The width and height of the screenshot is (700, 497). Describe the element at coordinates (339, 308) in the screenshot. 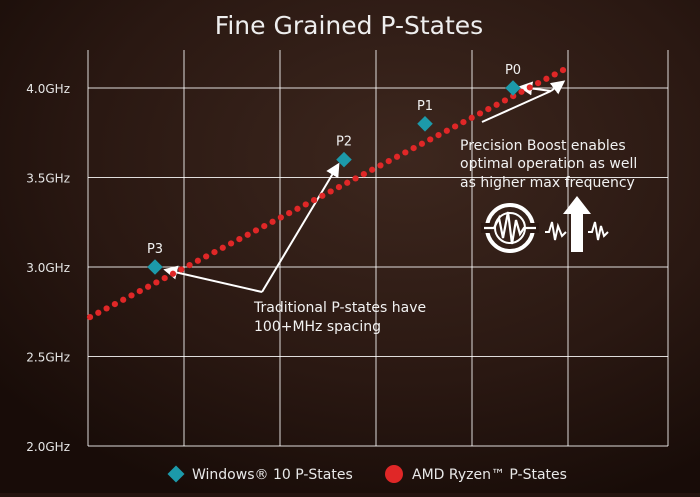

I see `annotation-line: Traditional P-states have` at that location.